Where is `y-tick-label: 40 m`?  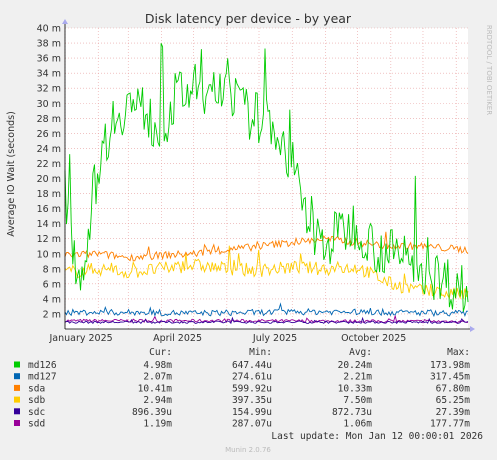
y-tick-label: 40 m is located at coordinates (49, 29).